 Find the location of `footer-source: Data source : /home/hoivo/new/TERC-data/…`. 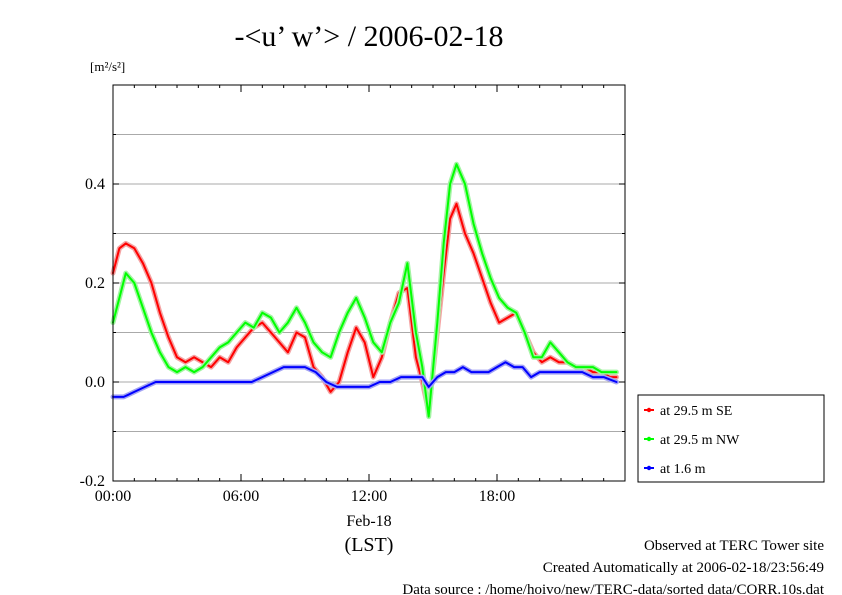

footer-source: Data source : /home/hoivo/new/TERC-data/… is located at coordinates (613, 588).